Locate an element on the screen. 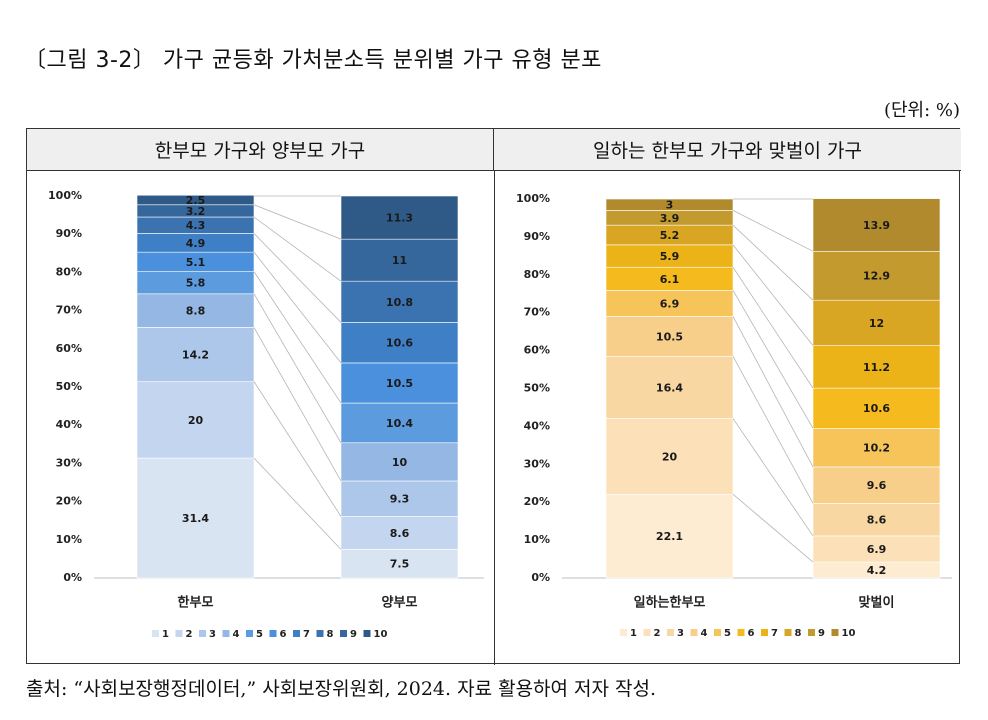 This screenshot has width=988, height=720. unit-label: (단위: %) is located at coordinates (921, 110).